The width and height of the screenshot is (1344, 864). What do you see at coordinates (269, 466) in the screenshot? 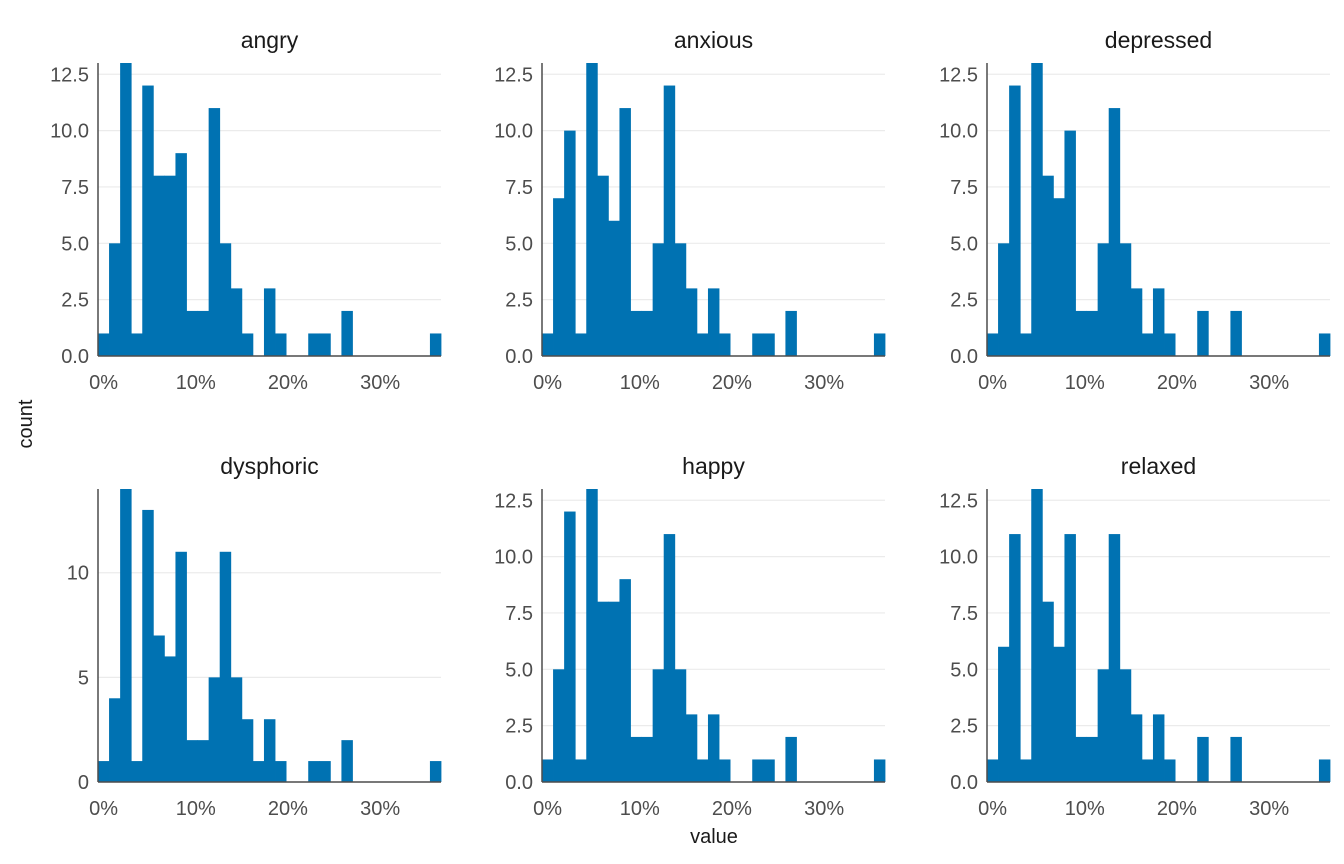
I see `panel-title: dysphoric` at bounding box center [269, 466].